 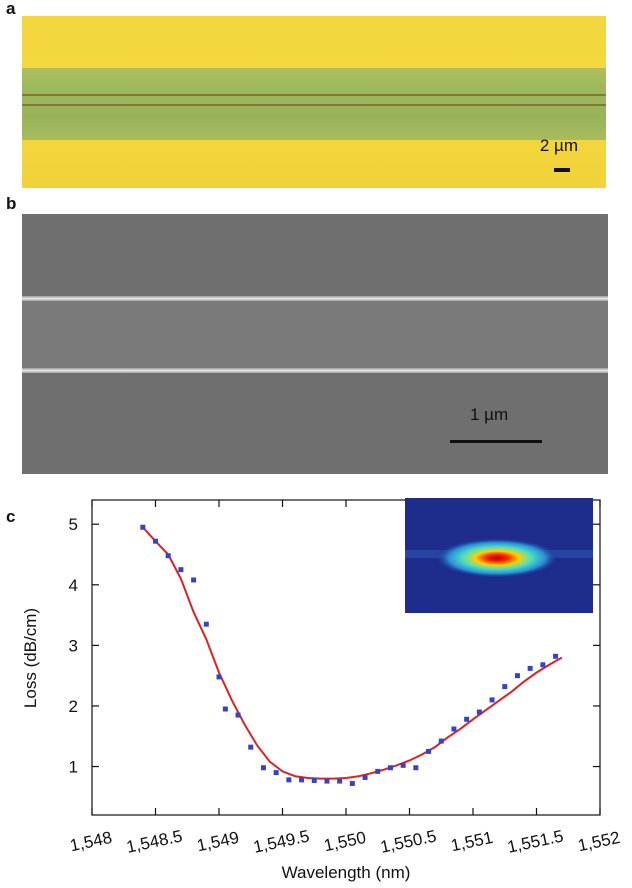 What do you see at coordinates (315, 334) in the screenshot?
I see `sem-waveguide-strip` at bounding box center [315, 334].